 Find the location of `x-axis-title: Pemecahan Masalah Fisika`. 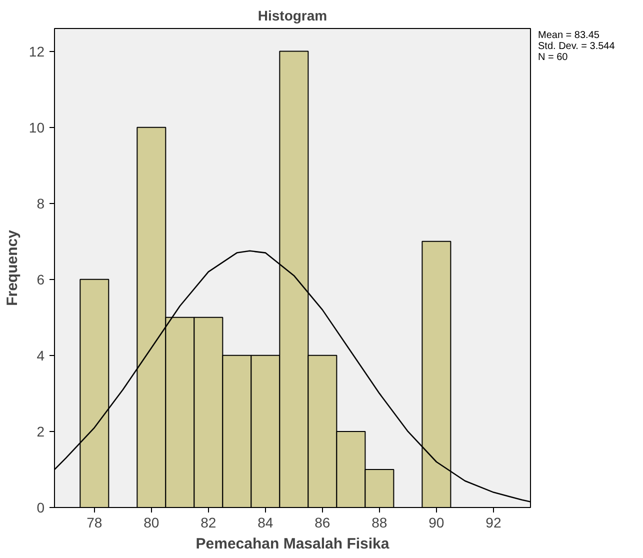

x-axis-title: Pemecahan Masalah Fisika is located at coordinates (293, 544).